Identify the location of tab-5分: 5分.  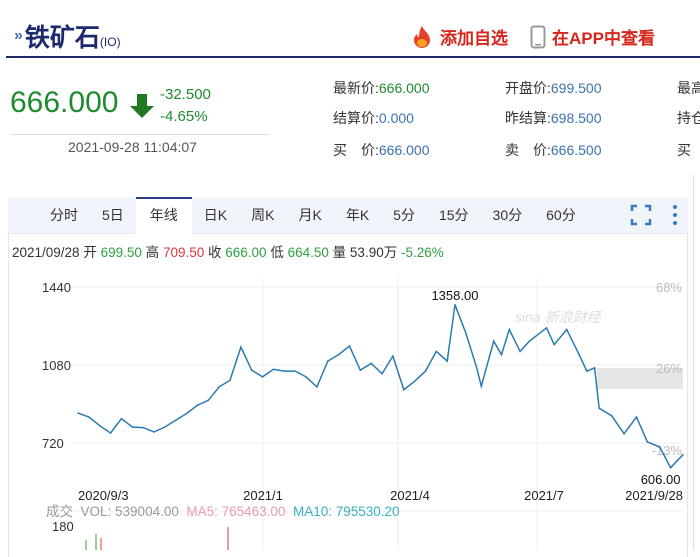
(404, 214).